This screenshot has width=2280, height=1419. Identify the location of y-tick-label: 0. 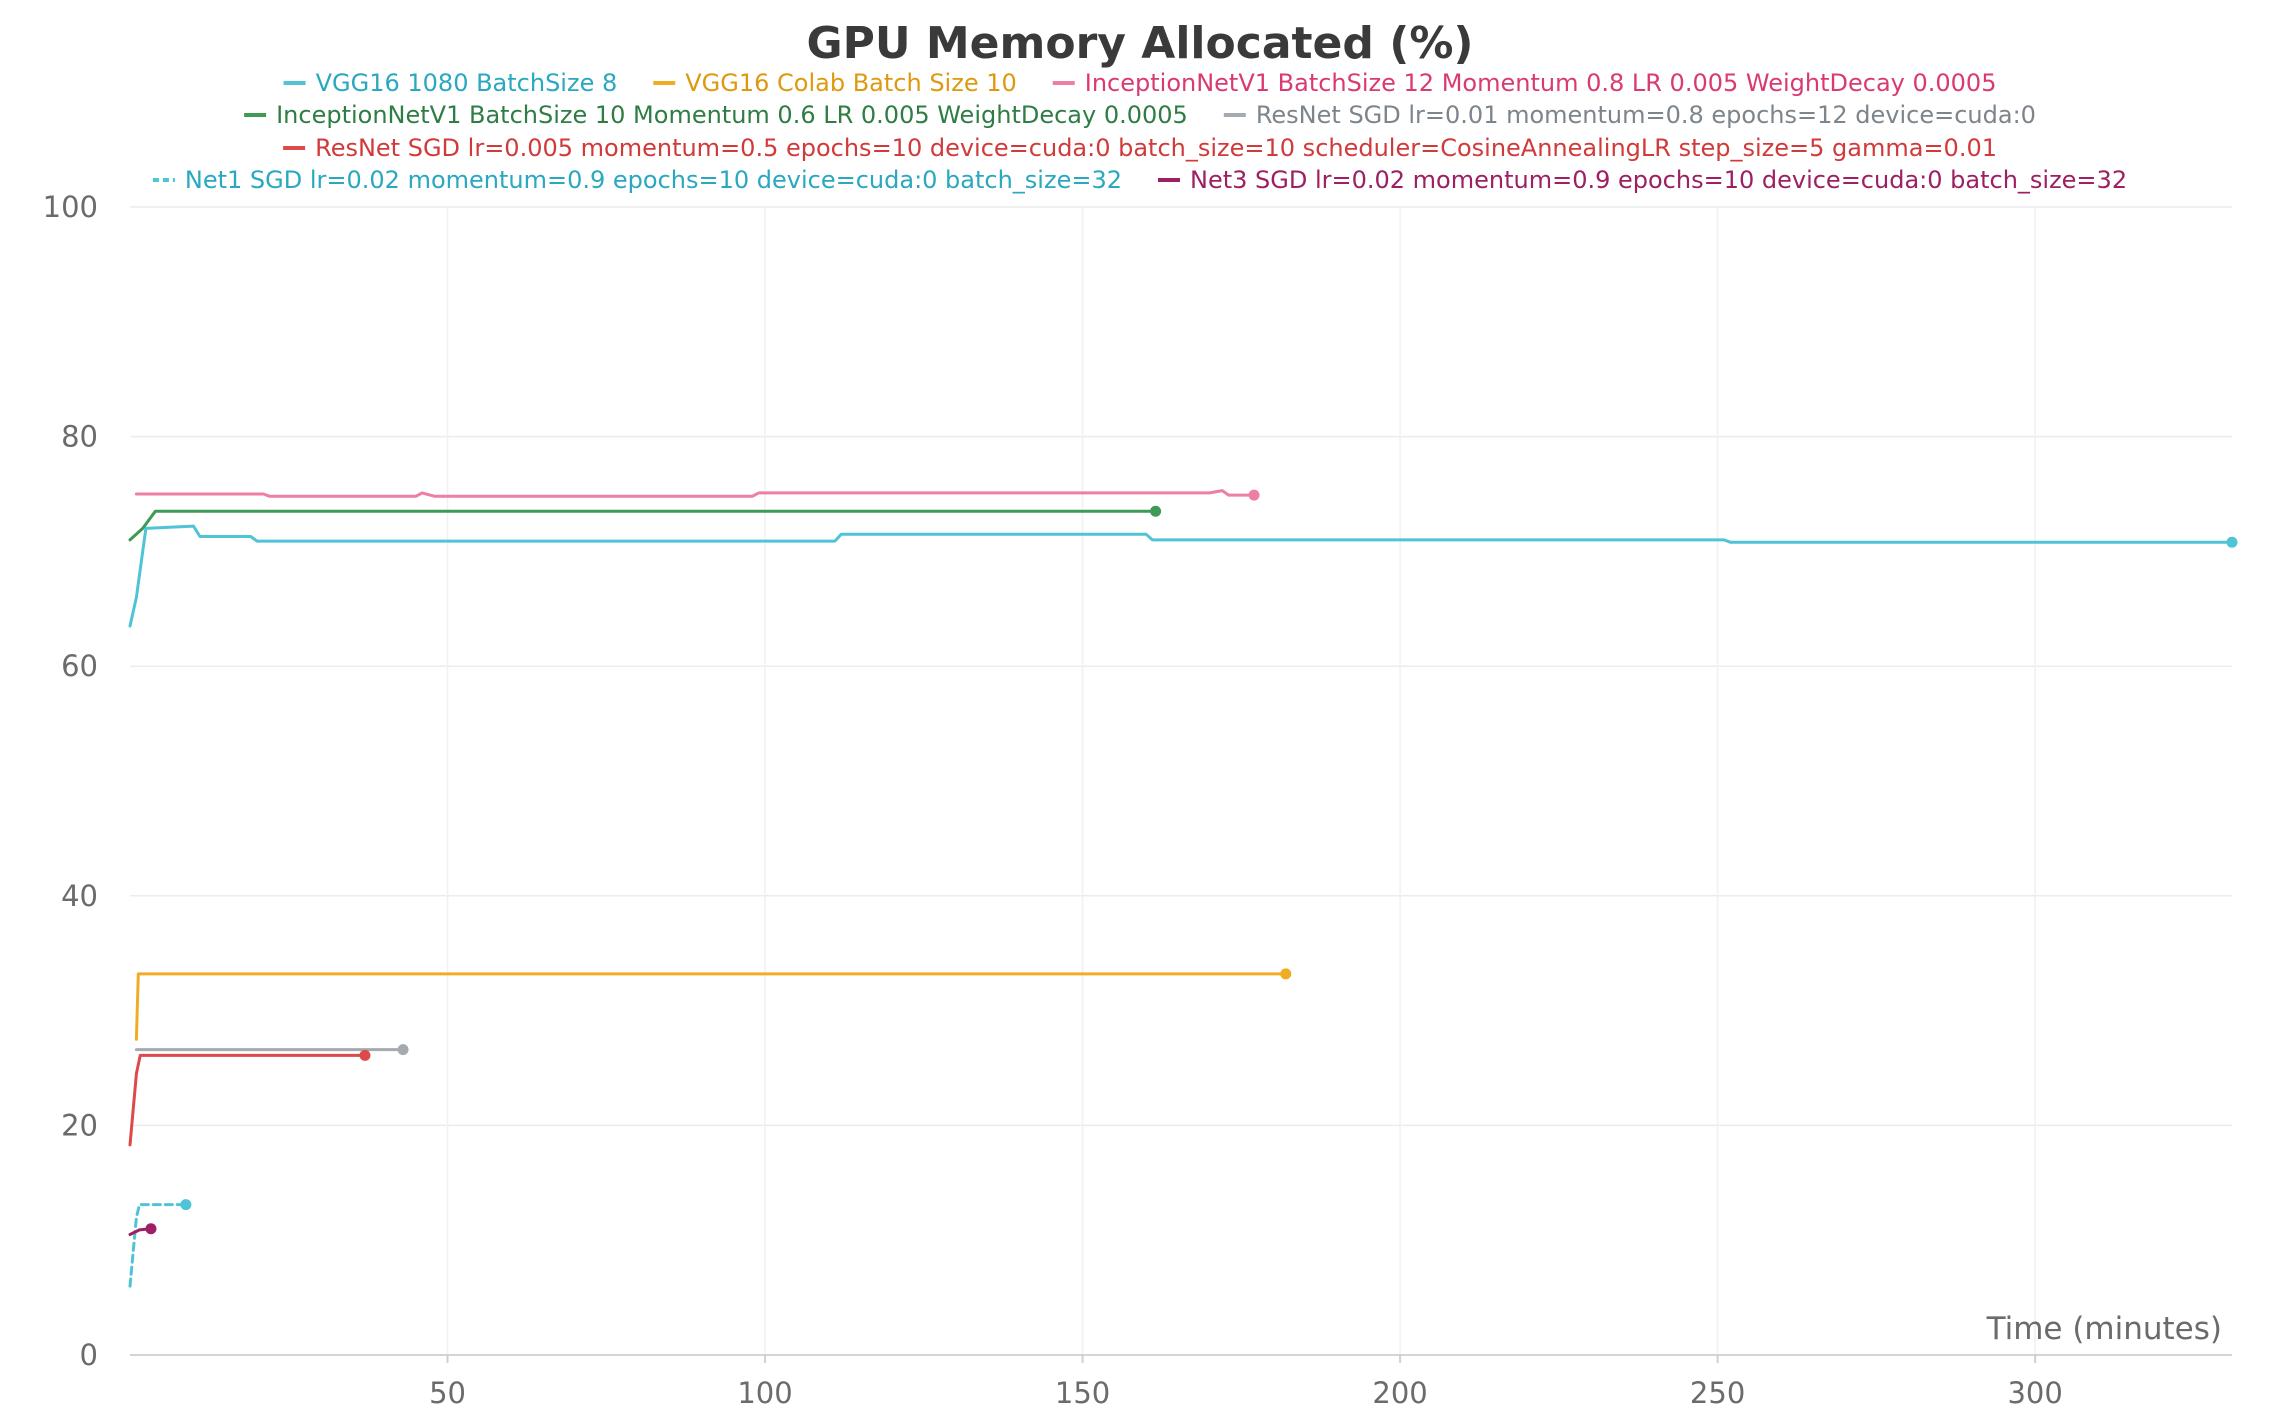
(89, 1355).